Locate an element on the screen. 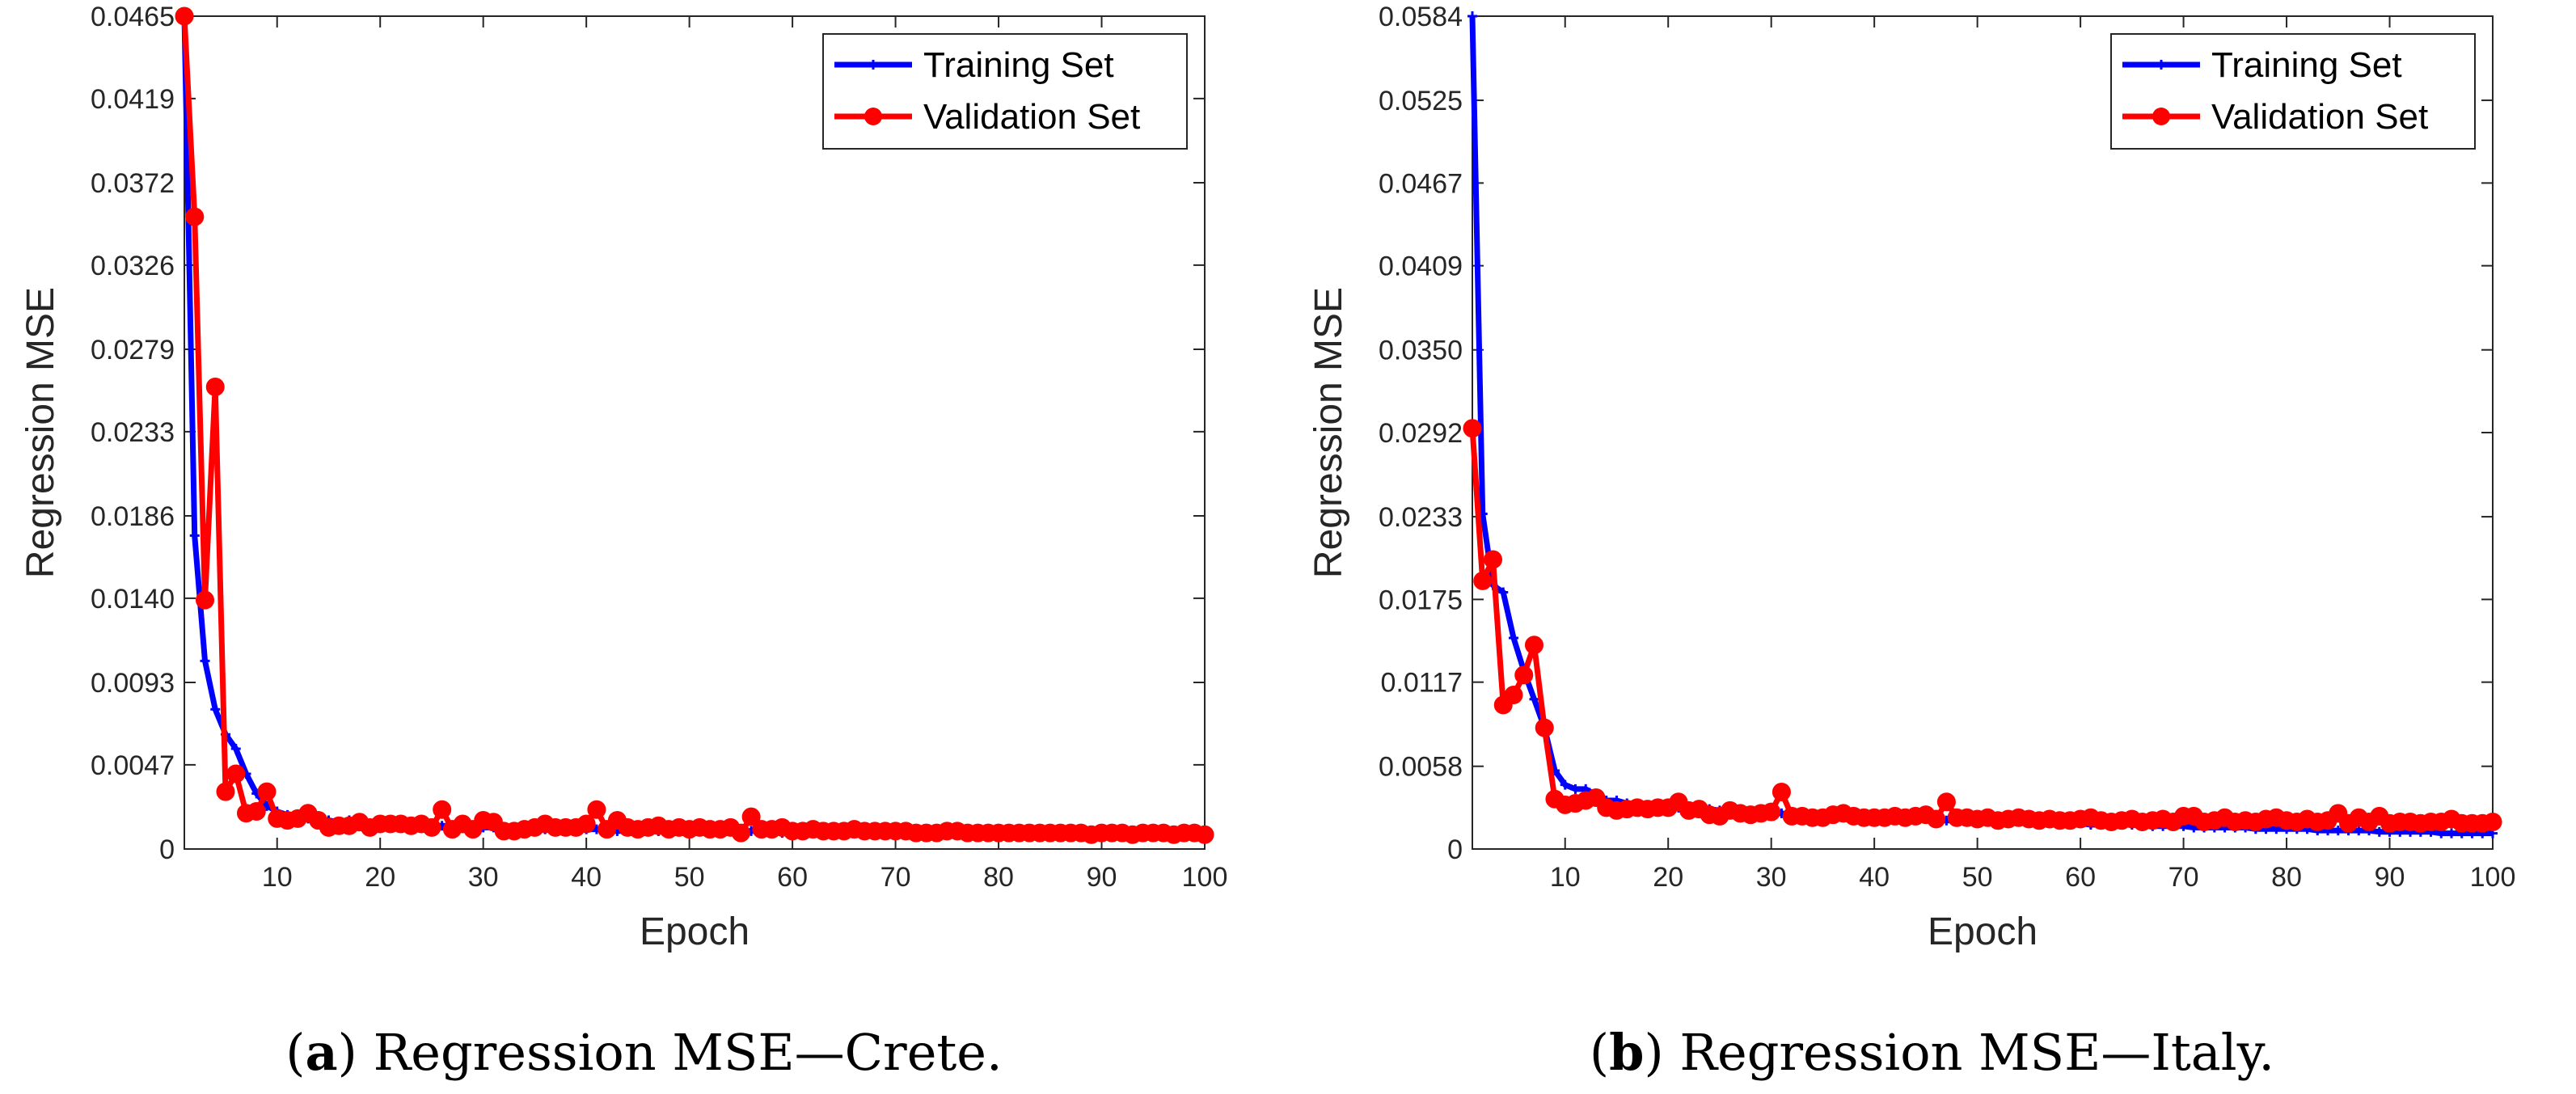 The width and height of the screenshot is (2576, 1094). caption-b: (b) Regression MSE—Italy. is located at coordinates (1932, 1052).